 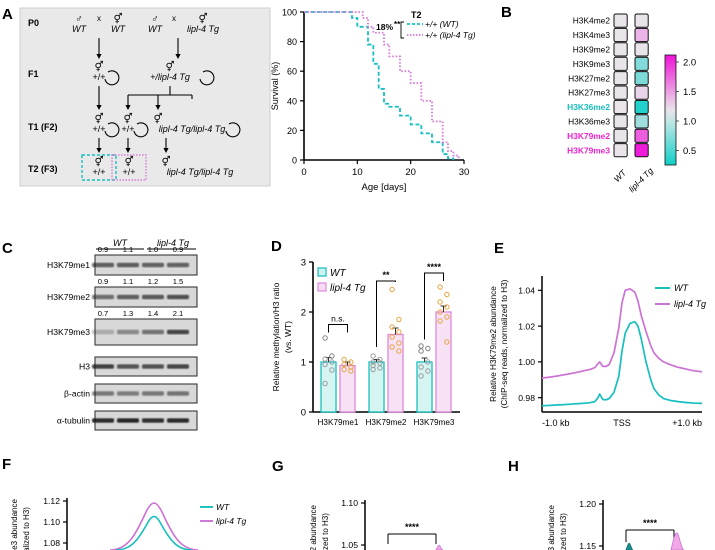 I want to click on survival-y-ticks: 0 20 40 60 80 100, so click(x=293, y=87).